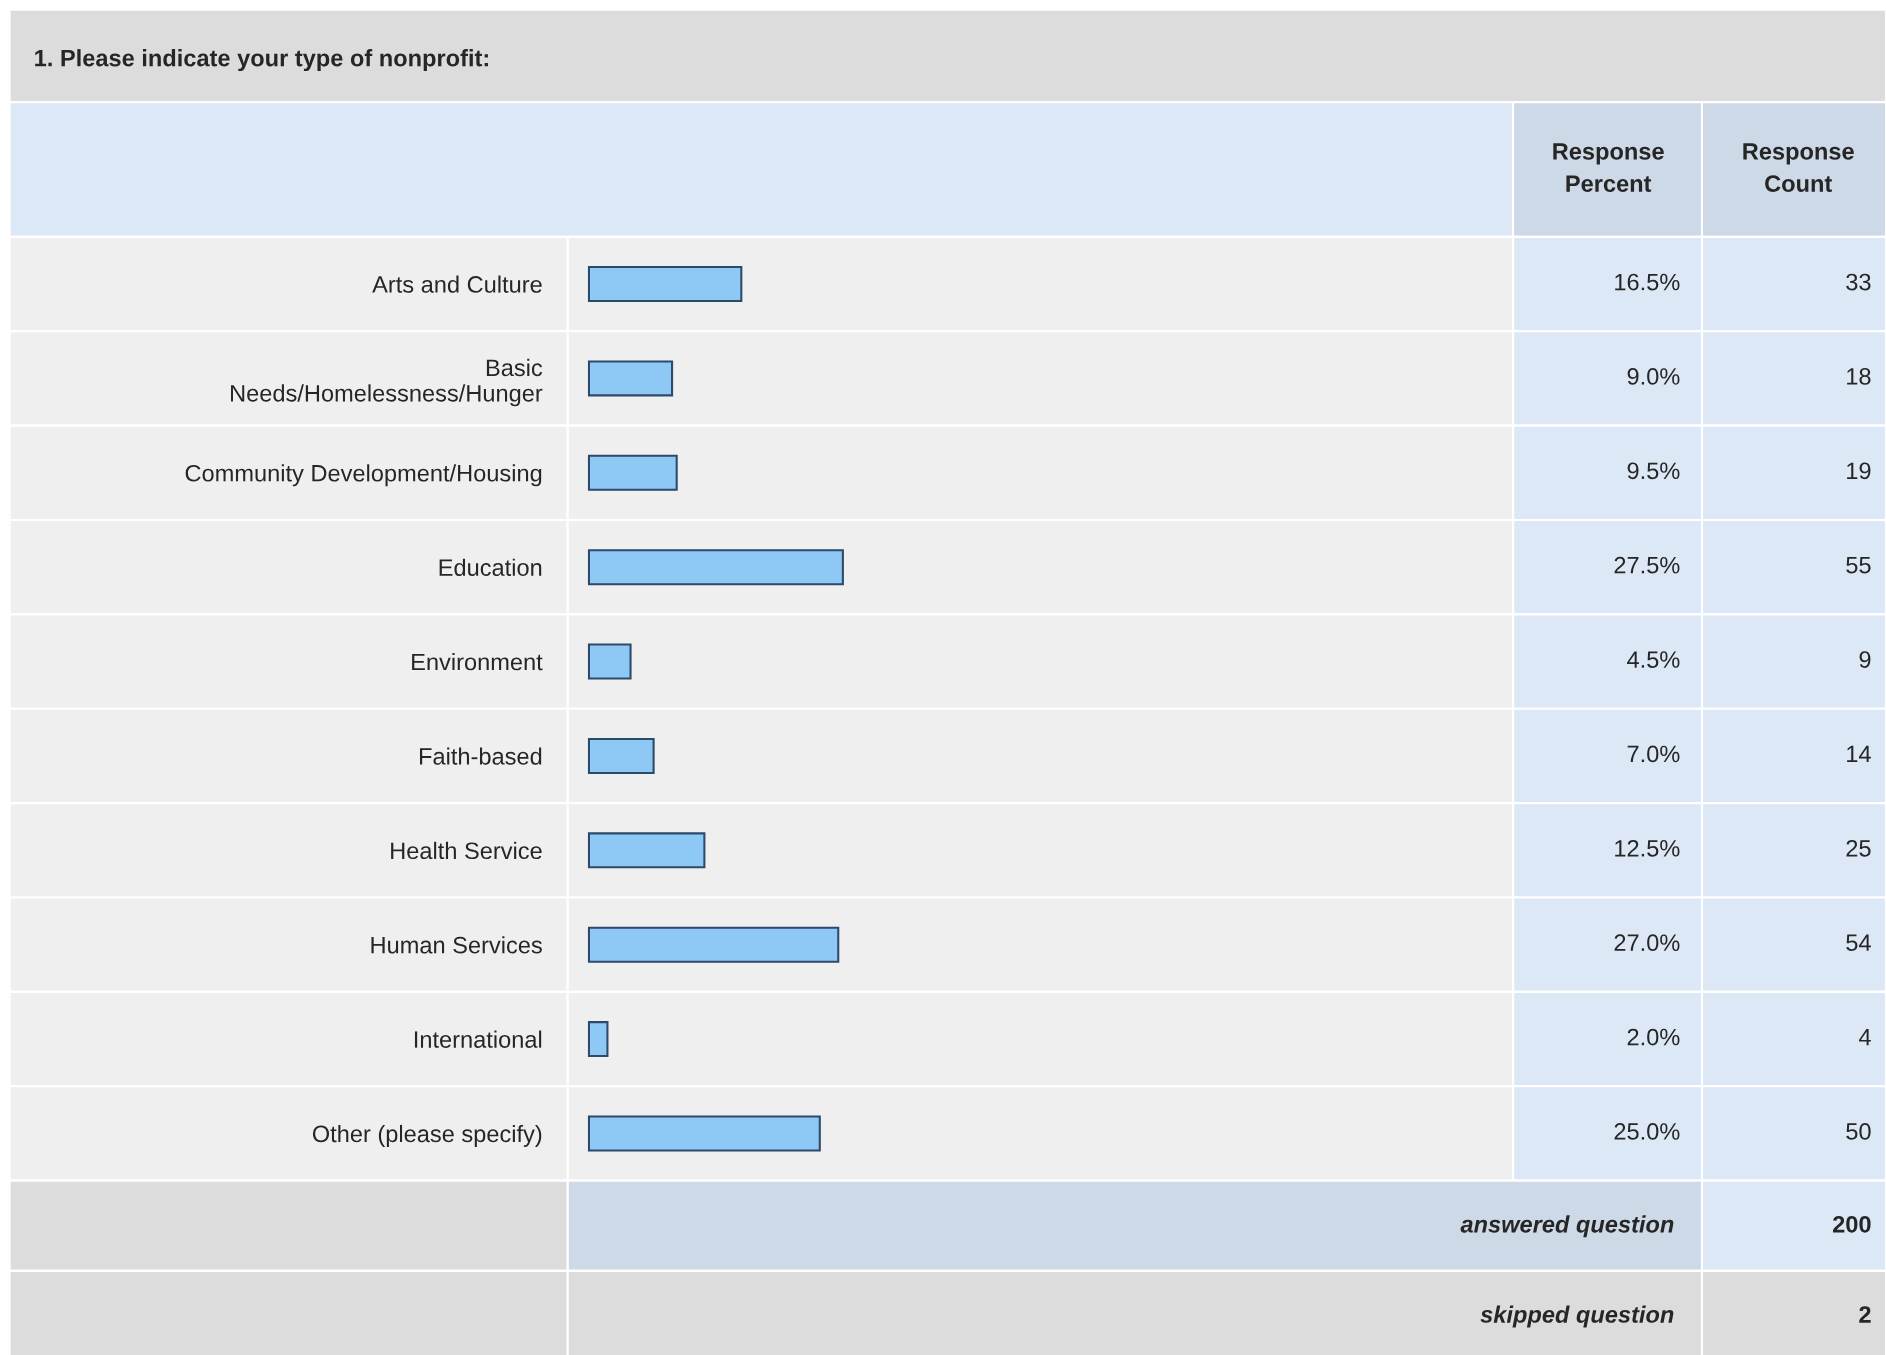 The width and height of the screenshot is (1886, 1355). What do you see at coordinates (456, 945) in the screenshot?
I see `y-tick-label: Human Services` at bounding box center [456, 945].